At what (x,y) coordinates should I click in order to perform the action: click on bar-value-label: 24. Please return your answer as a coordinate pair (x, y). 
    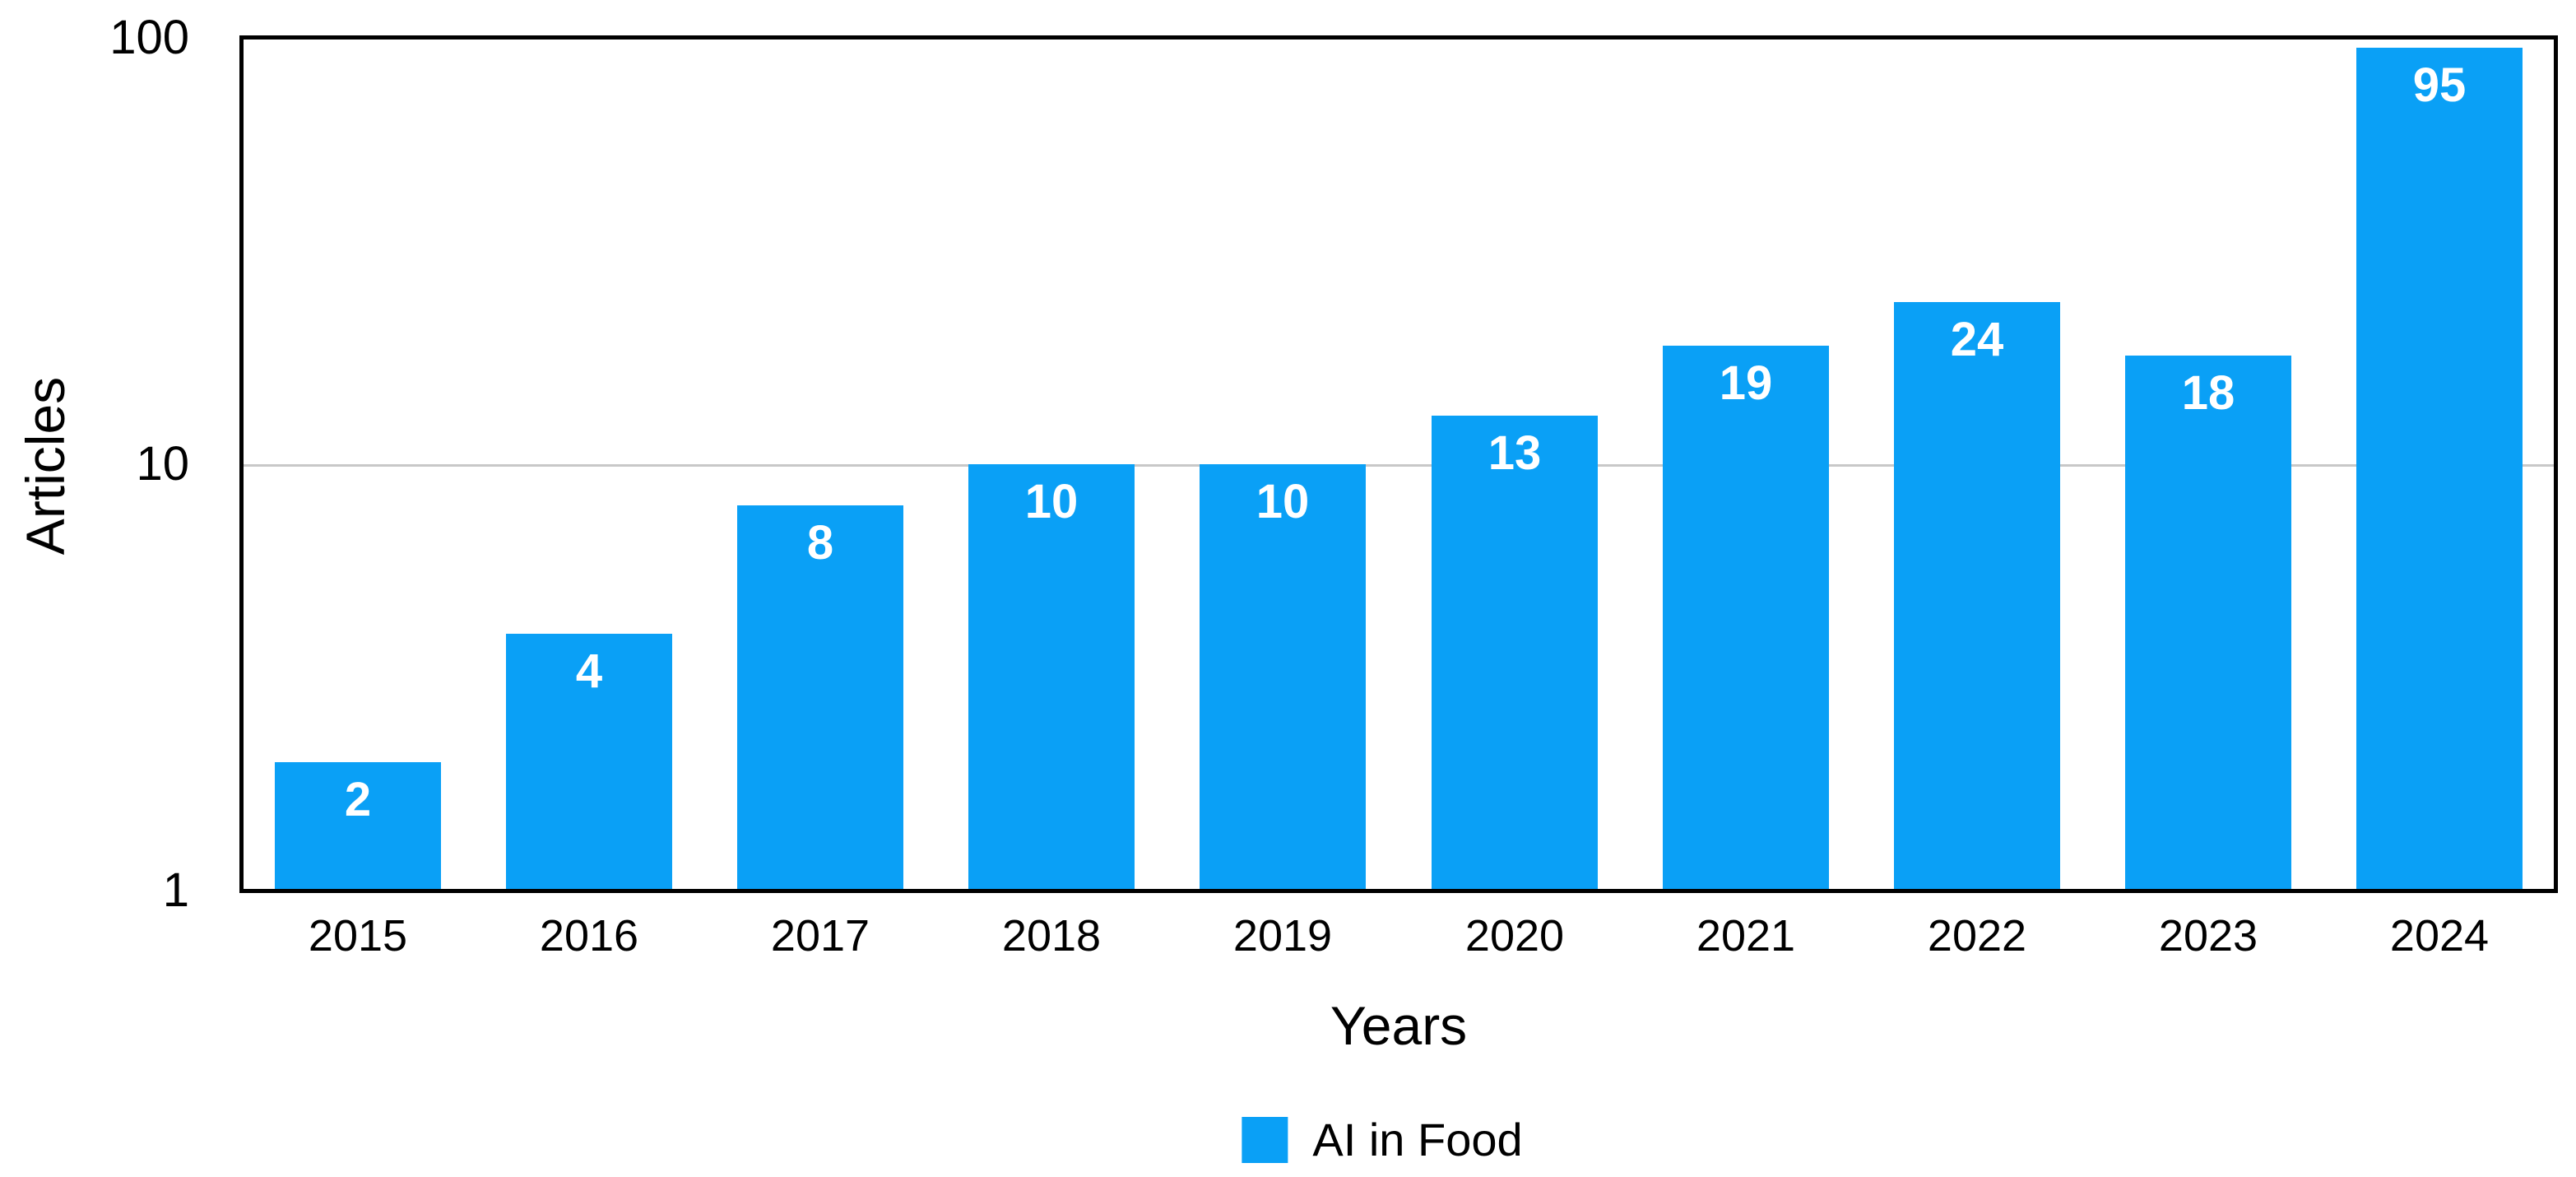
    Looking at the image, I should click on (1977, 339).